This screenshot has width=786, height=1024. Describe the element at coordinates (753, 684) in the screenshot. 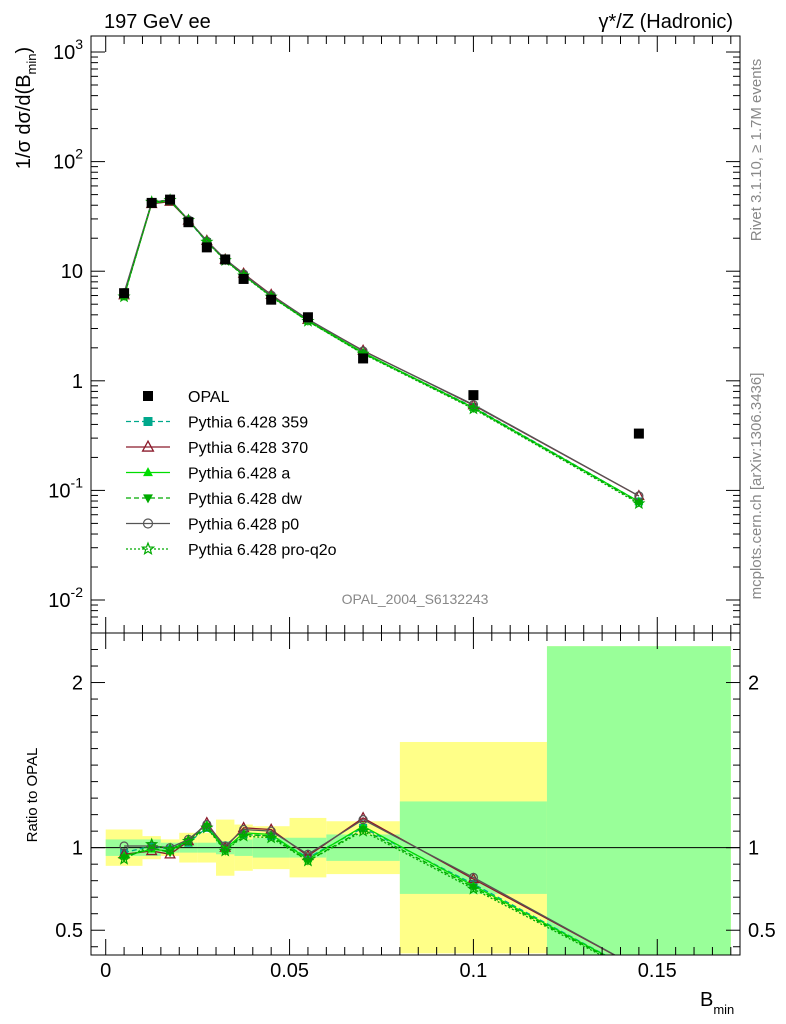

I see `ratio-tick-label-right: 2` at that location.